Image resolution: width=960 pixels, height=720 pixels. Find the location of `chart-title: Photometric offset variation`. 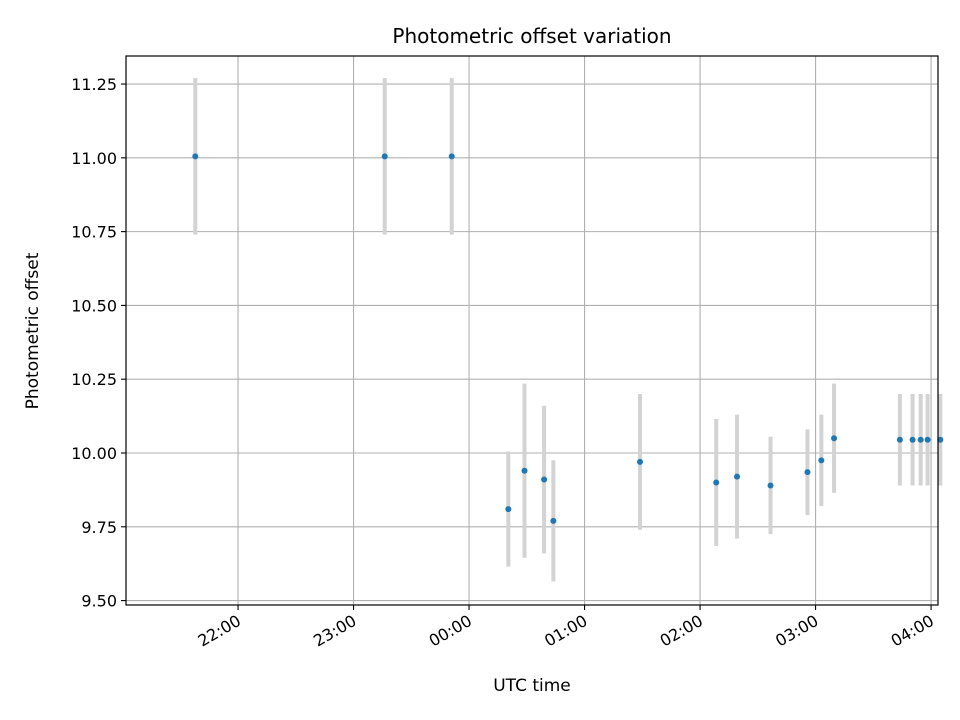

chart-title: Photometric offset variation is located at coordinates (531, 36).